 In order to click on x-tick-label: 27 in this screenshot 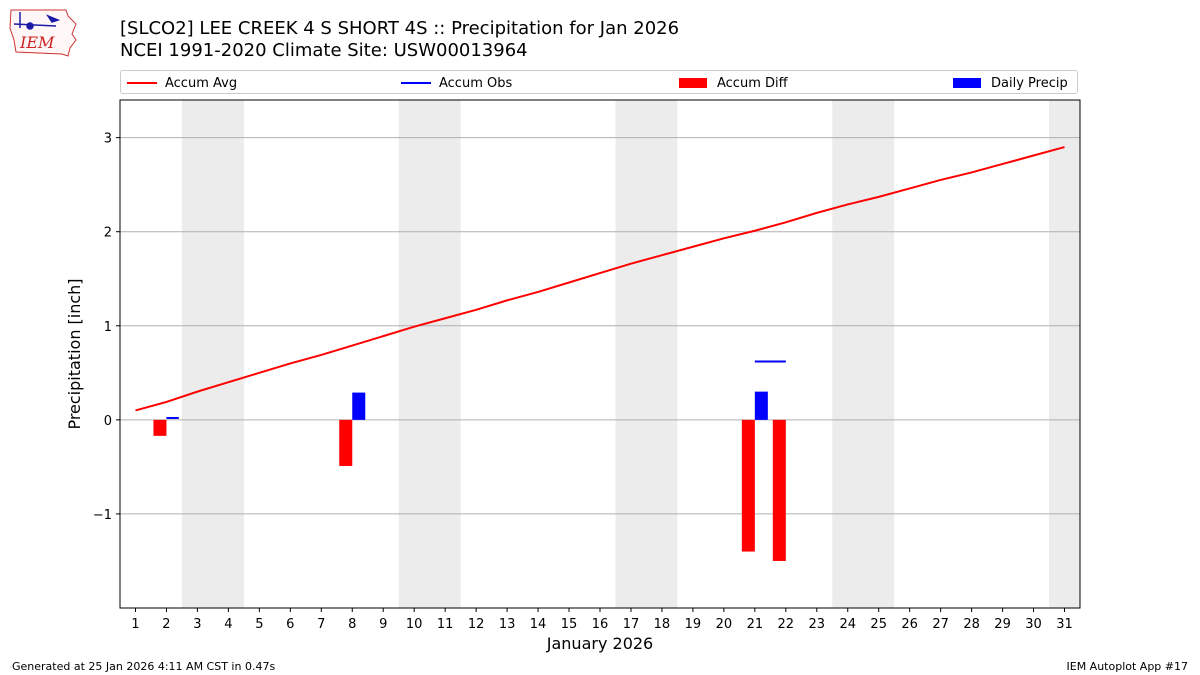, I will do `click(940, 624)`.